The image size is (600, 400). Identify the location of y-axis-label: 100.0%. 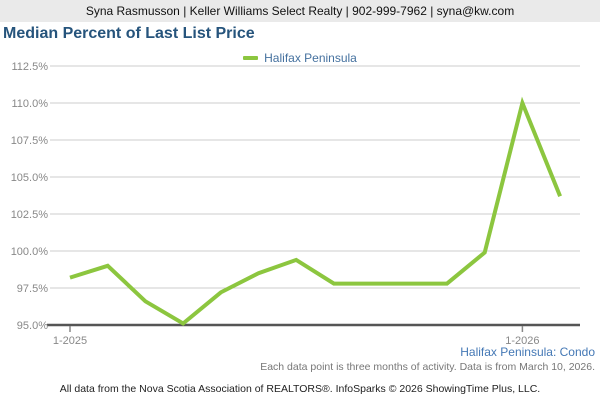
(30, 252).